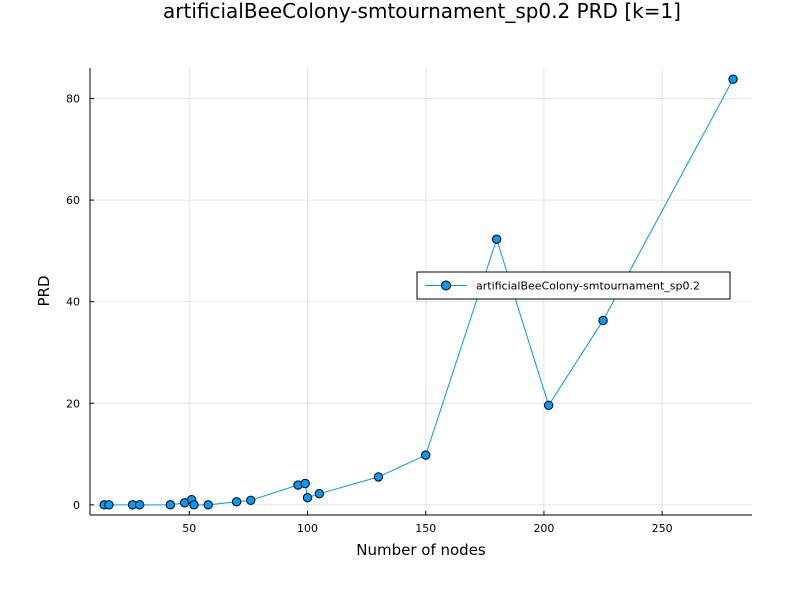  What do you see at coordinates (76, 505) in the screenshot?
I see `y-tick-label: 0` at bounding box center [76, 505].